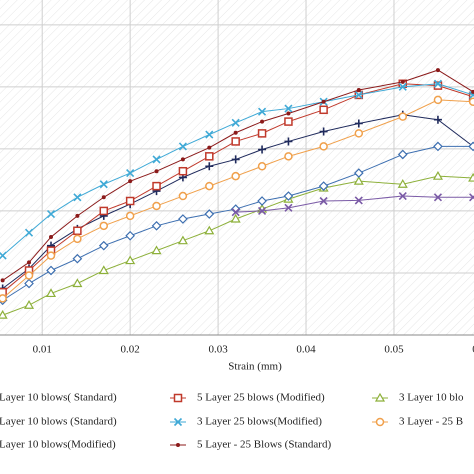 This screenshot has width=474, height=474. What do you see at coordinates (473, 350) in the screenshot?
I see `x-tick-label: 0.06` at bounding box center [473, 350].